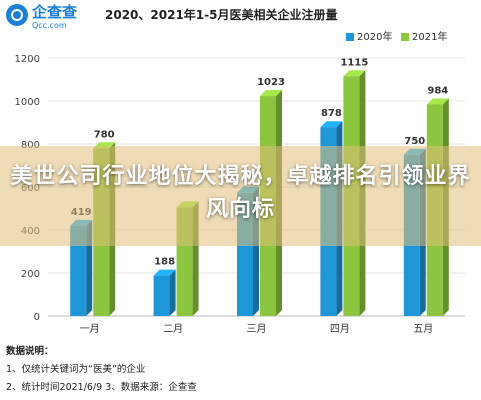  I want to click on headline-text: 美世公司行业地位大揭秘，卓越排名引领业界风向标, so click(240, 193).